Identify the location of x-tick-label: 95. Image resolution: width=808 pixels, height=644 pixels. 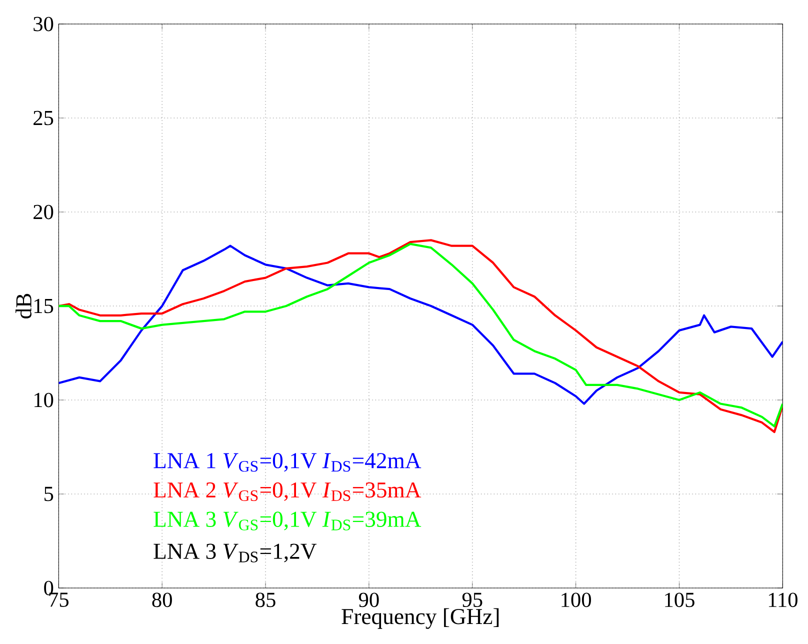
(472, 600).